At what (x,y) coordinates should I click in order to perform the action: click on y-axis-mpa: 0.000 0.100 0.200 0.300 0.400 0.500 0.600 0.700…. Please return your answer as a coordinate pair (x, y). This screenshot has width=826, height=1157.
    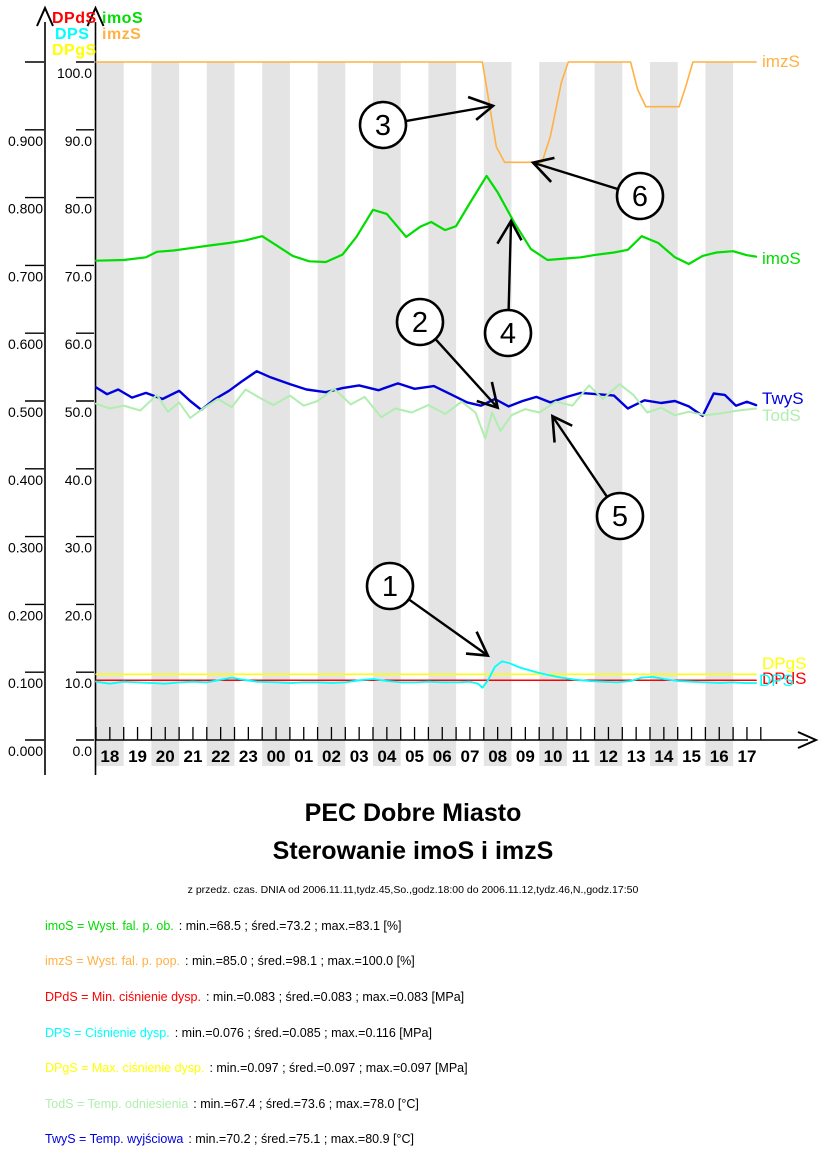
    Looking at the image, I should click on (31, 390).